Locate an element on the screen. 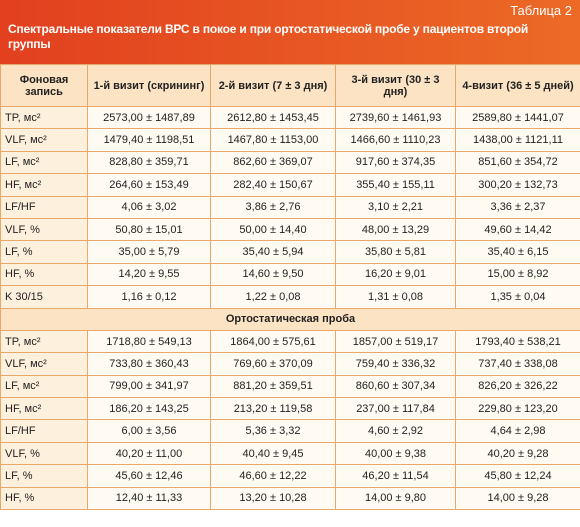 This screenshot has height=527, width=580. cell: 50,00 ± 14,40 is located at coordinates (273, 229).